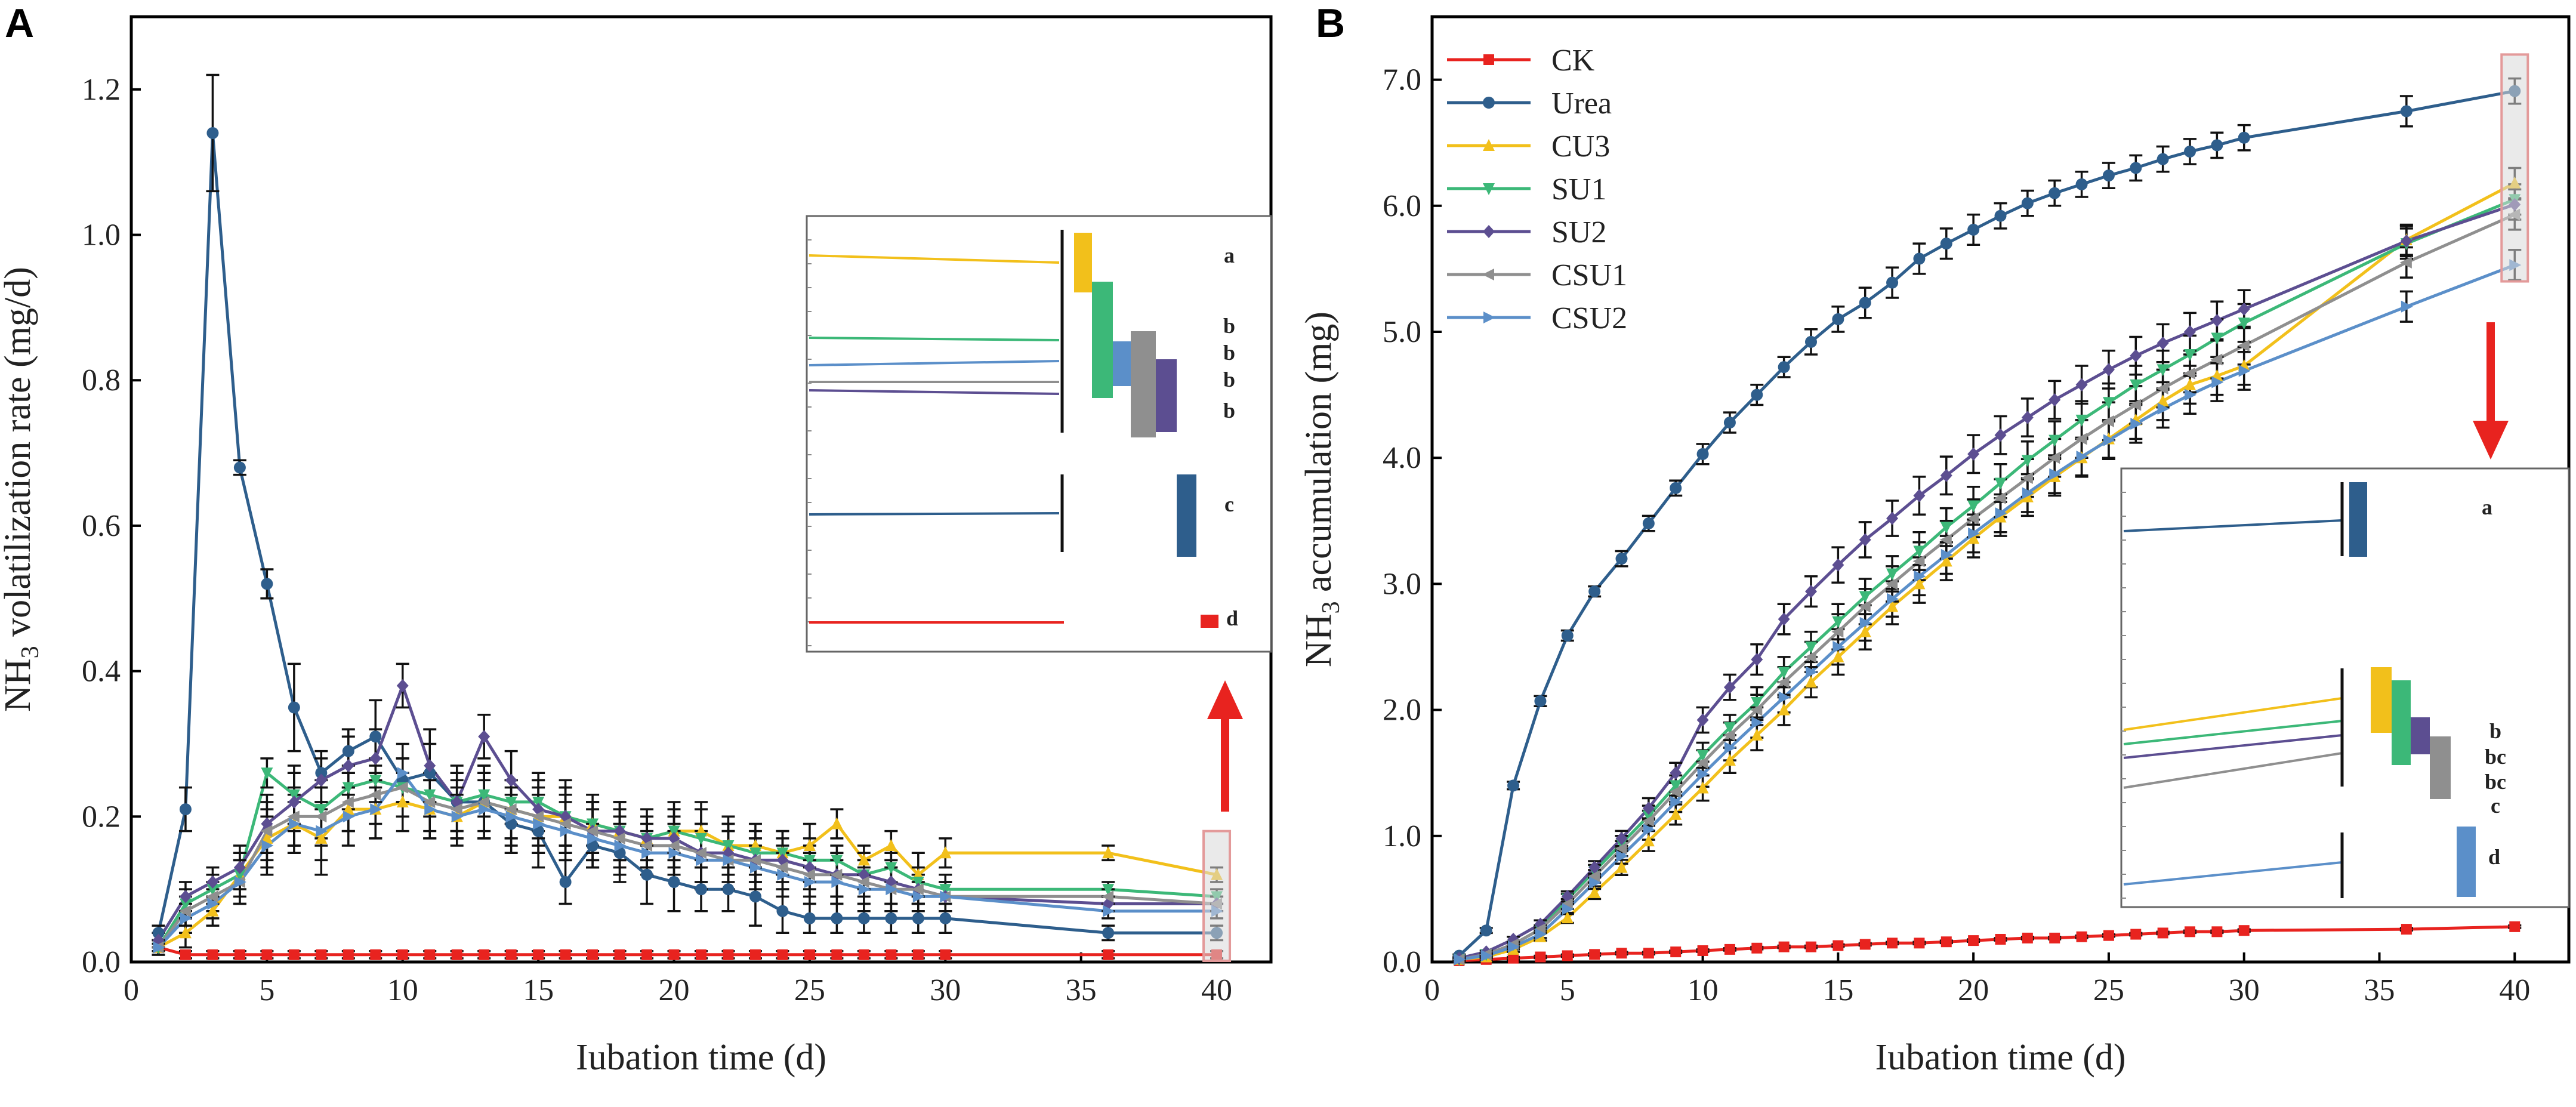 The height and width of the screenshot is (1107, 2576). I want to click on a-arrow-head, so click(1225, 700).